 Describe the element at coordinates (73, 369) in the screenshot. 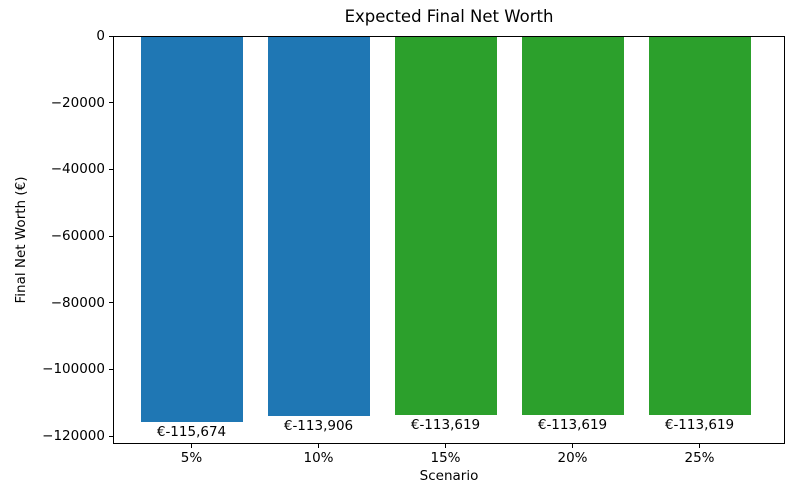

I see `y-tick-label: −100000` at that location.